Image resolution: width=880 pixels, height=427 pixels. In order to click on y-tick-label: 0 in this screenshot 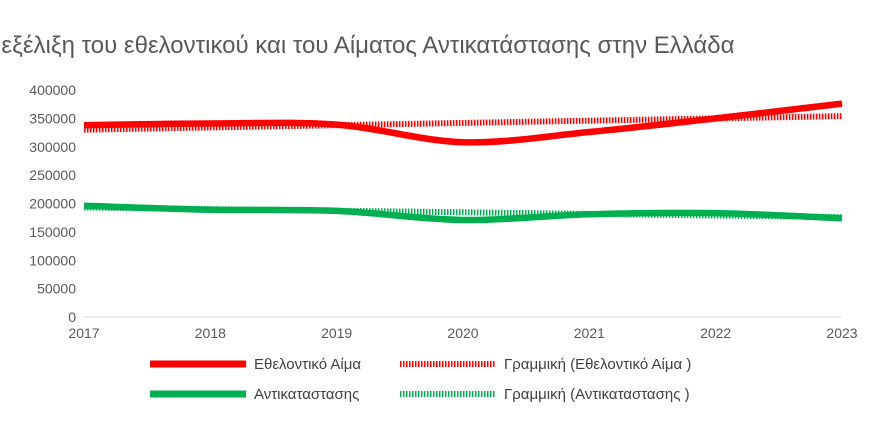, I will do `click(72, 317)`.